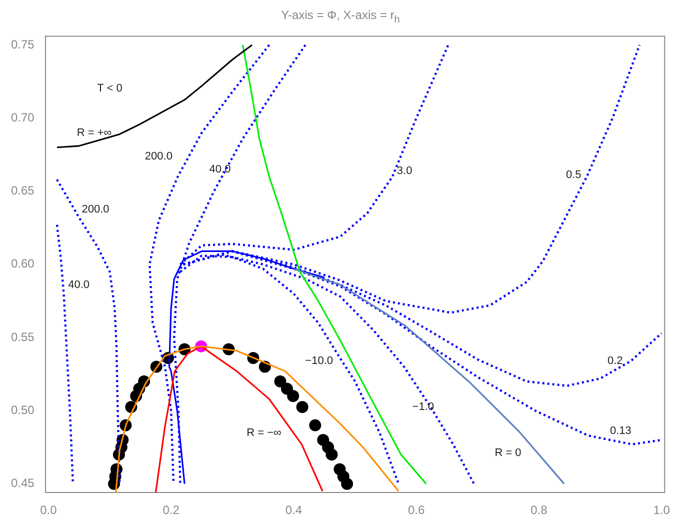 This screenshot has height=531, width=681. What do you see at coordinates (661, 510) in the screenshot?
I see `x-tick-label: 1.0` at bounding box center [661, 510].